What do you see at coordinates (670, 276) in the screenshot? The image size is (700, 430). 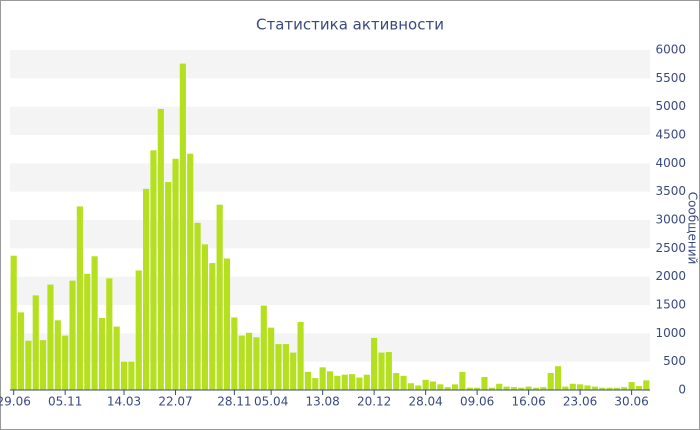 I see `y-tick-label: 2000` at bounding box center [670, 276].